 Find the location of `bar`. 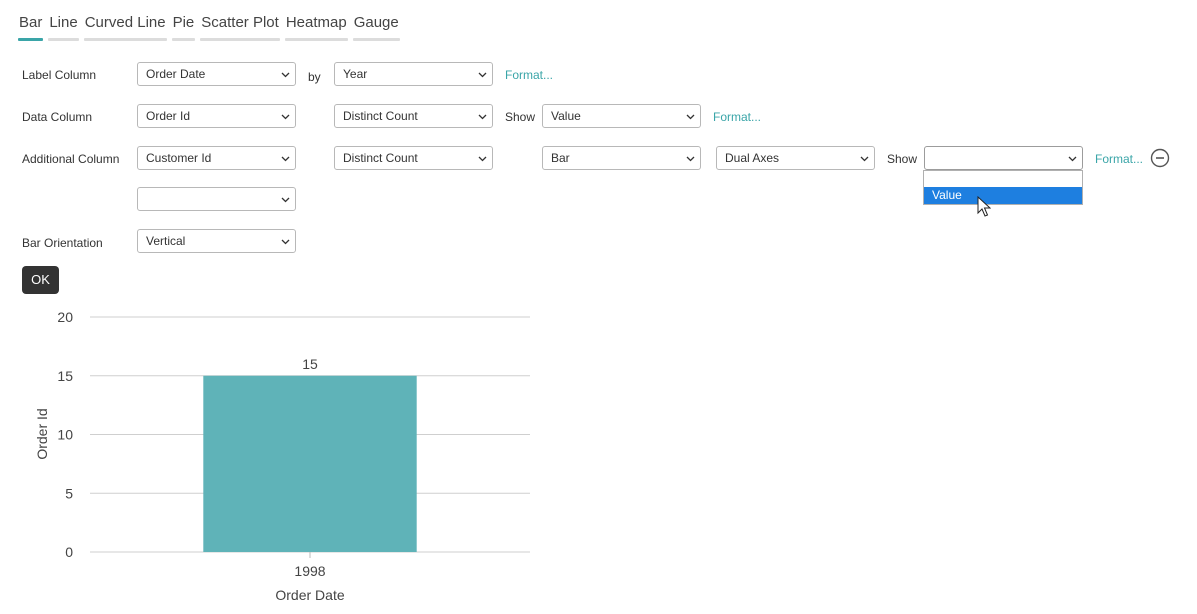

bar is located at coordinates (310, 463).